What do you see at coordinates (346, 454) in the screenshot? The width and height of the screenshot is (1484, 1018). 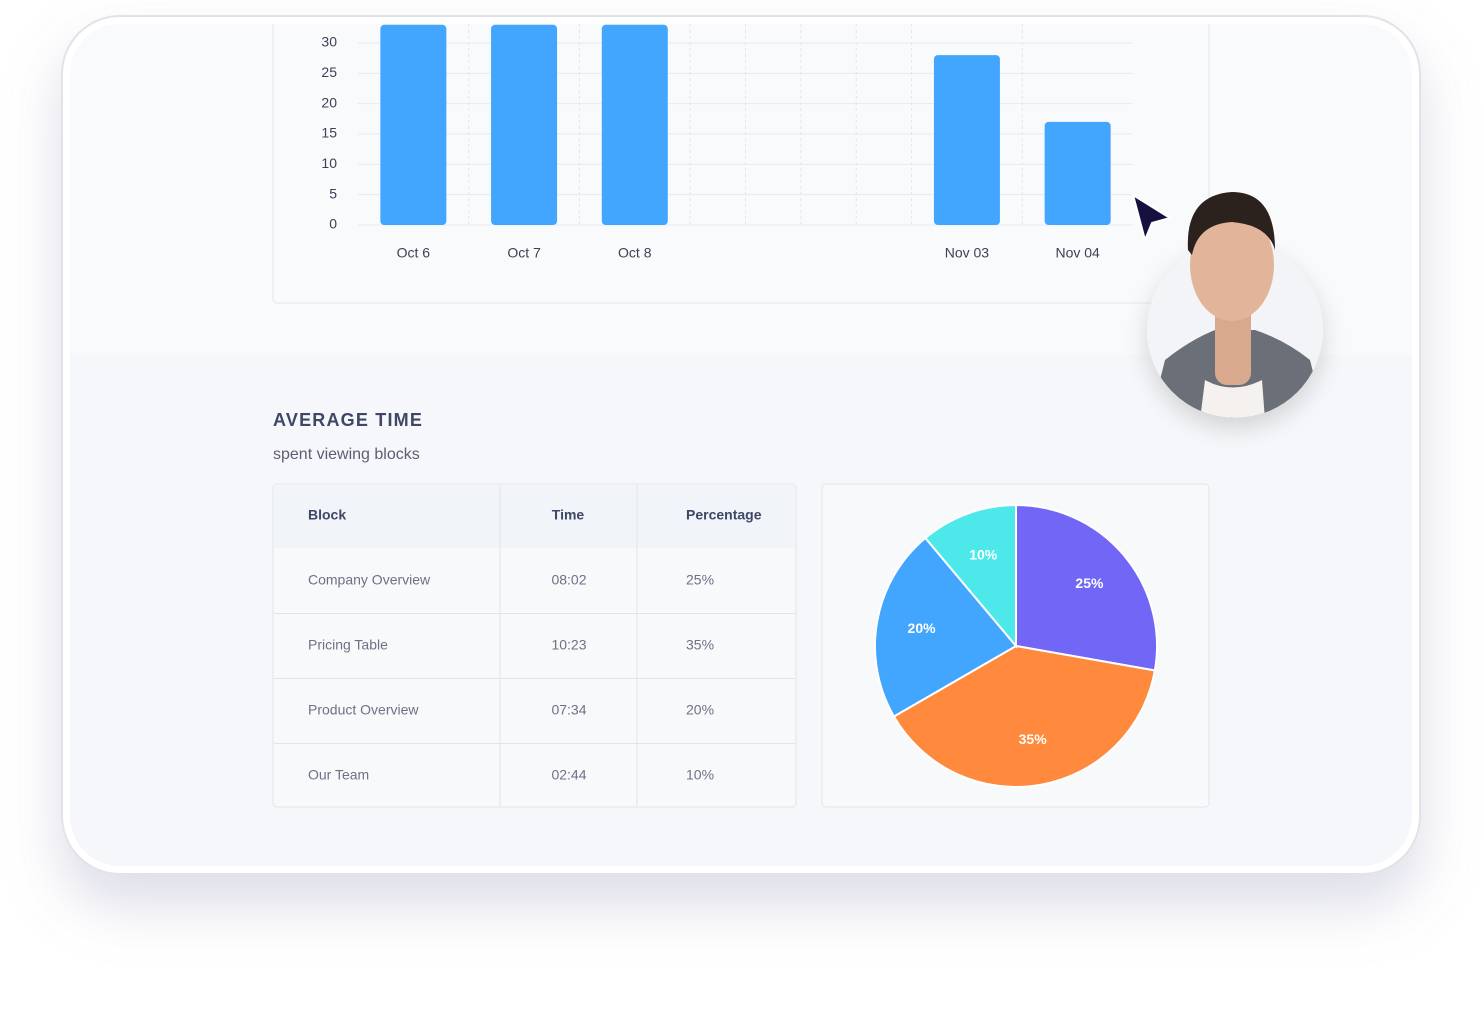 I see `section-subtitle: spent viewing blocks` at bounding box center [346, 454].